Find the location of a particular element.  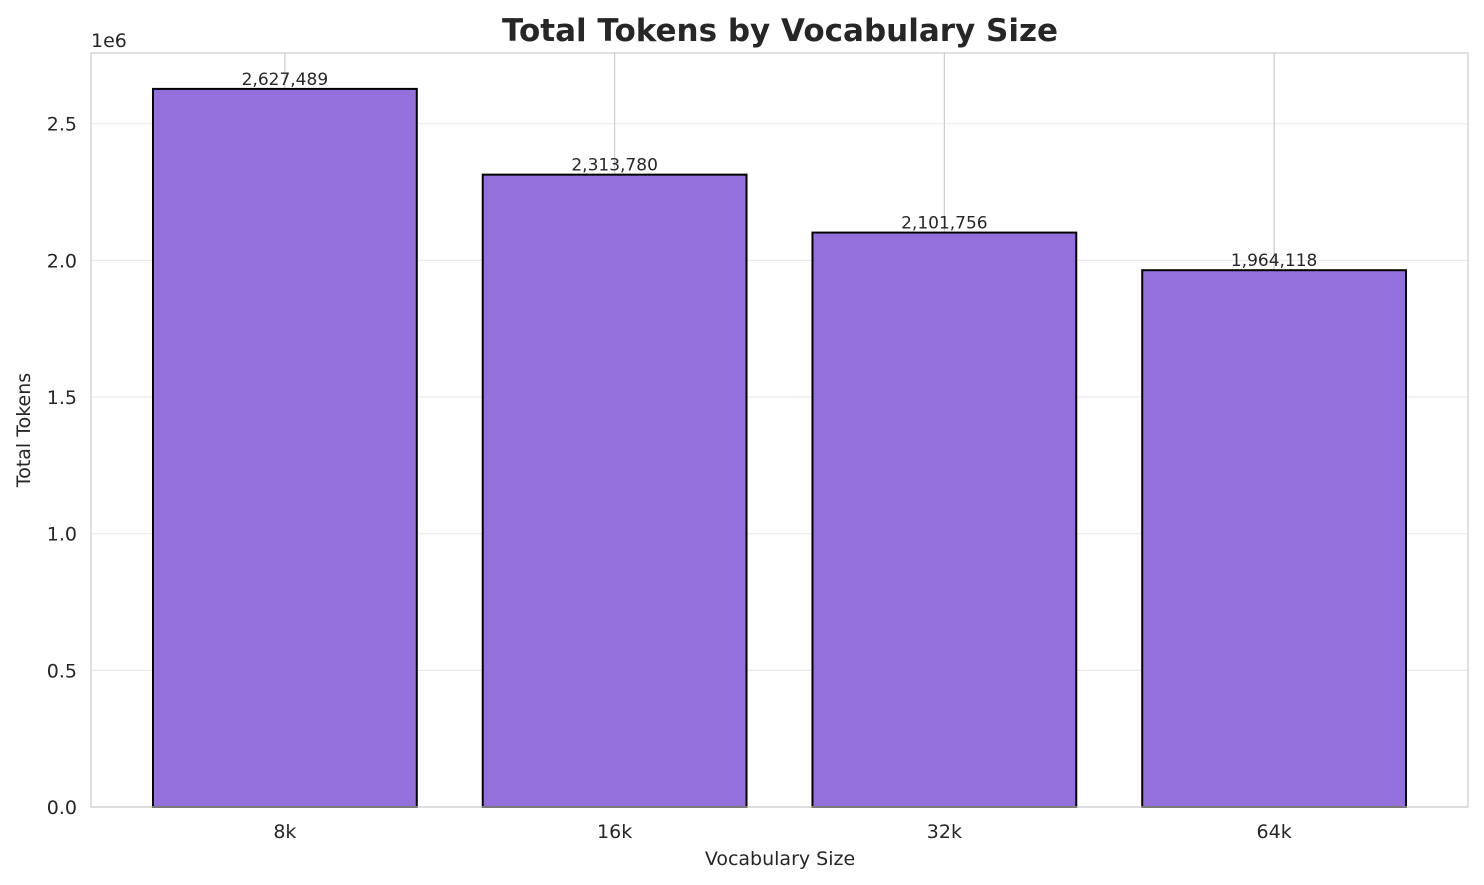

y-tick-label: 2.0 is located at coordinates (62, 261).